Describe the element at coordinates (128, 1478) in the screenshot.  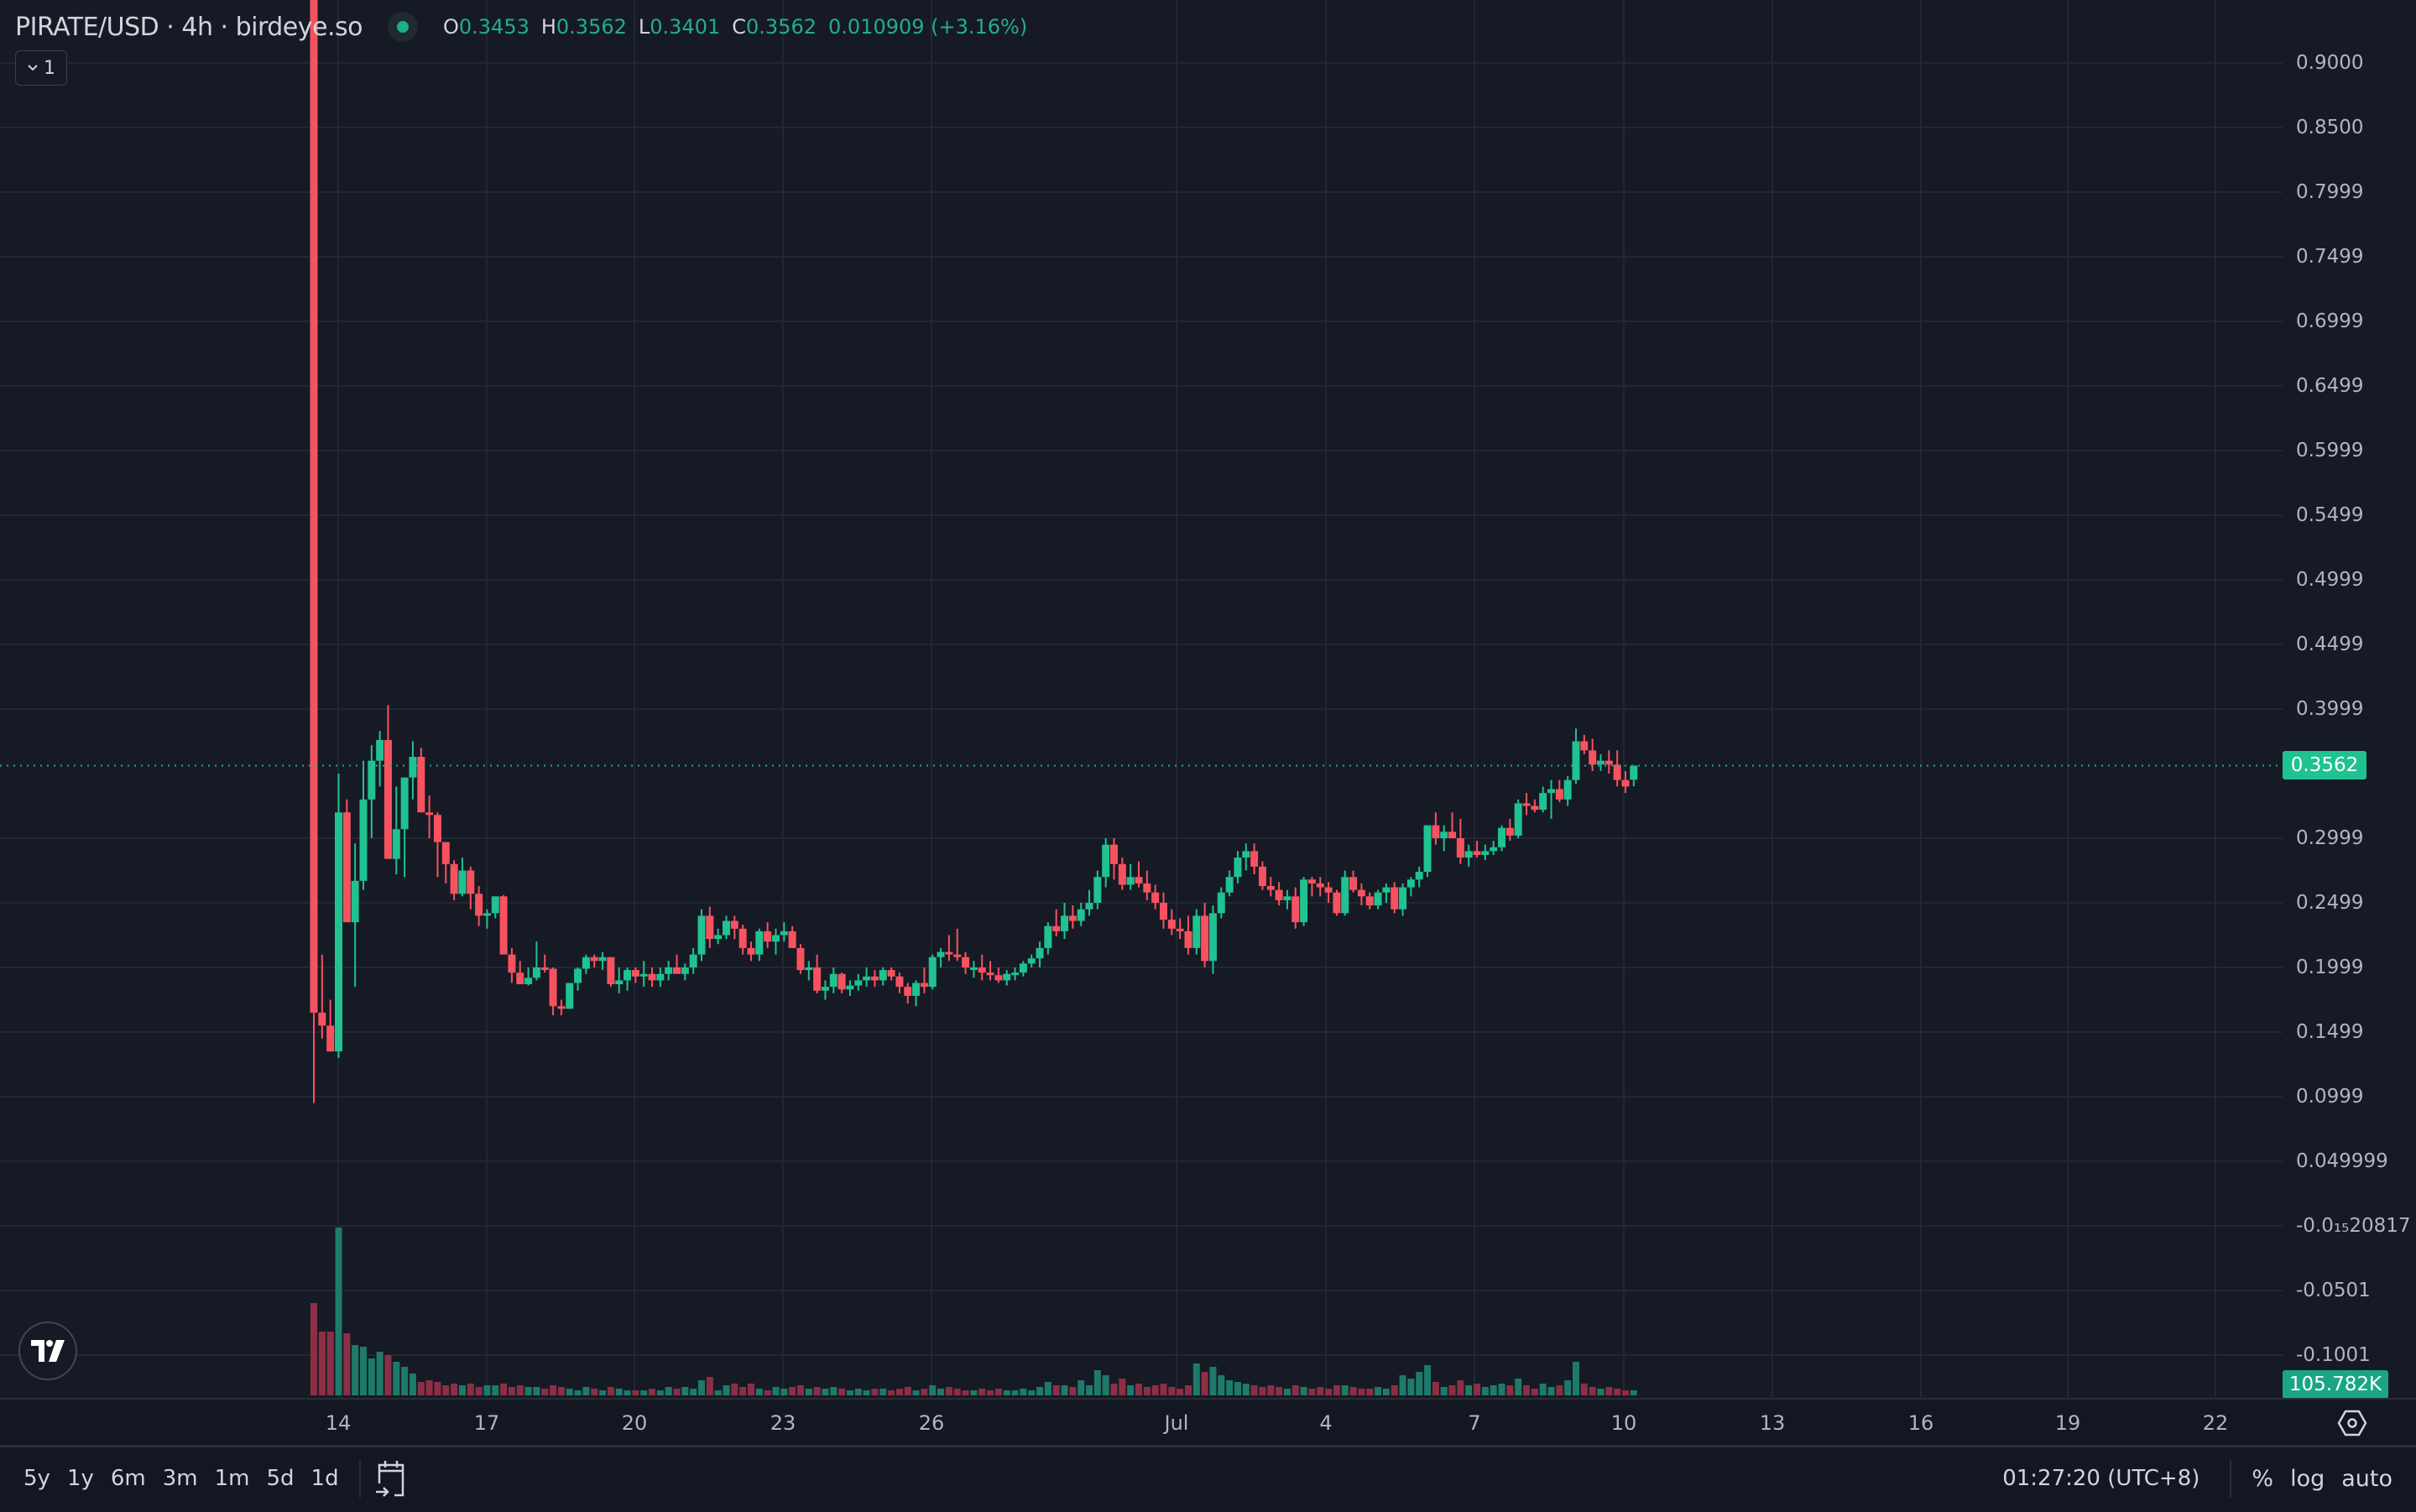
I see `range-6m-button: 6m` at that location.